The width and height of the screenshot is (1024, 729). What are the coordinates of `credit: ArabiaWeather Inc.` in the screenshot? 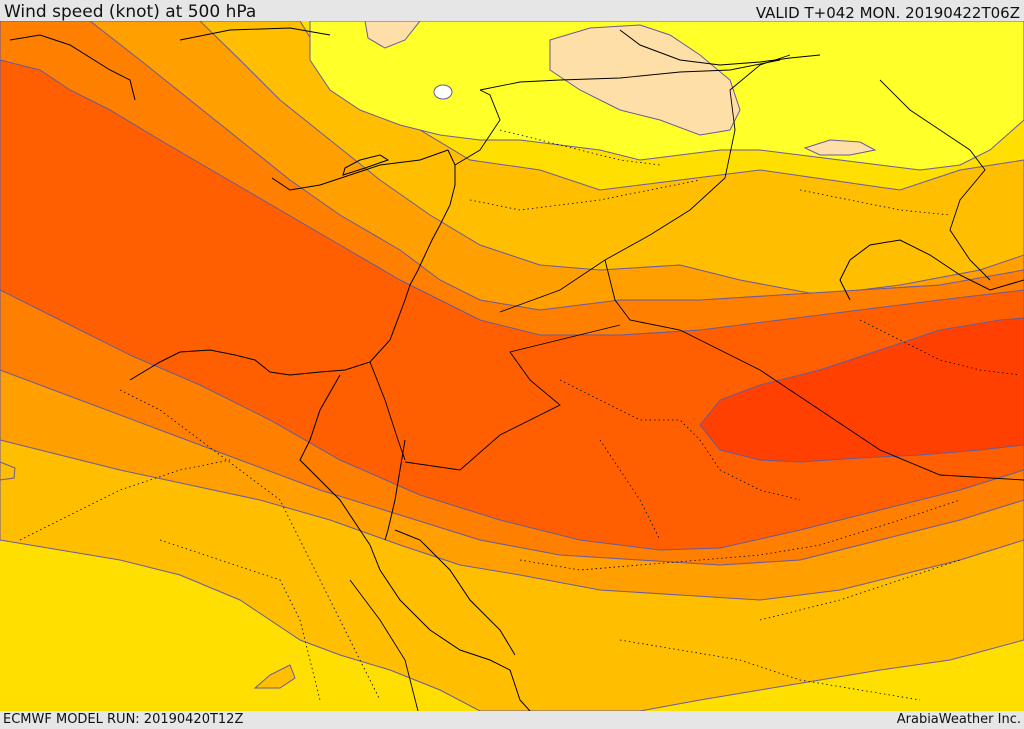 It's located at (958, 719).